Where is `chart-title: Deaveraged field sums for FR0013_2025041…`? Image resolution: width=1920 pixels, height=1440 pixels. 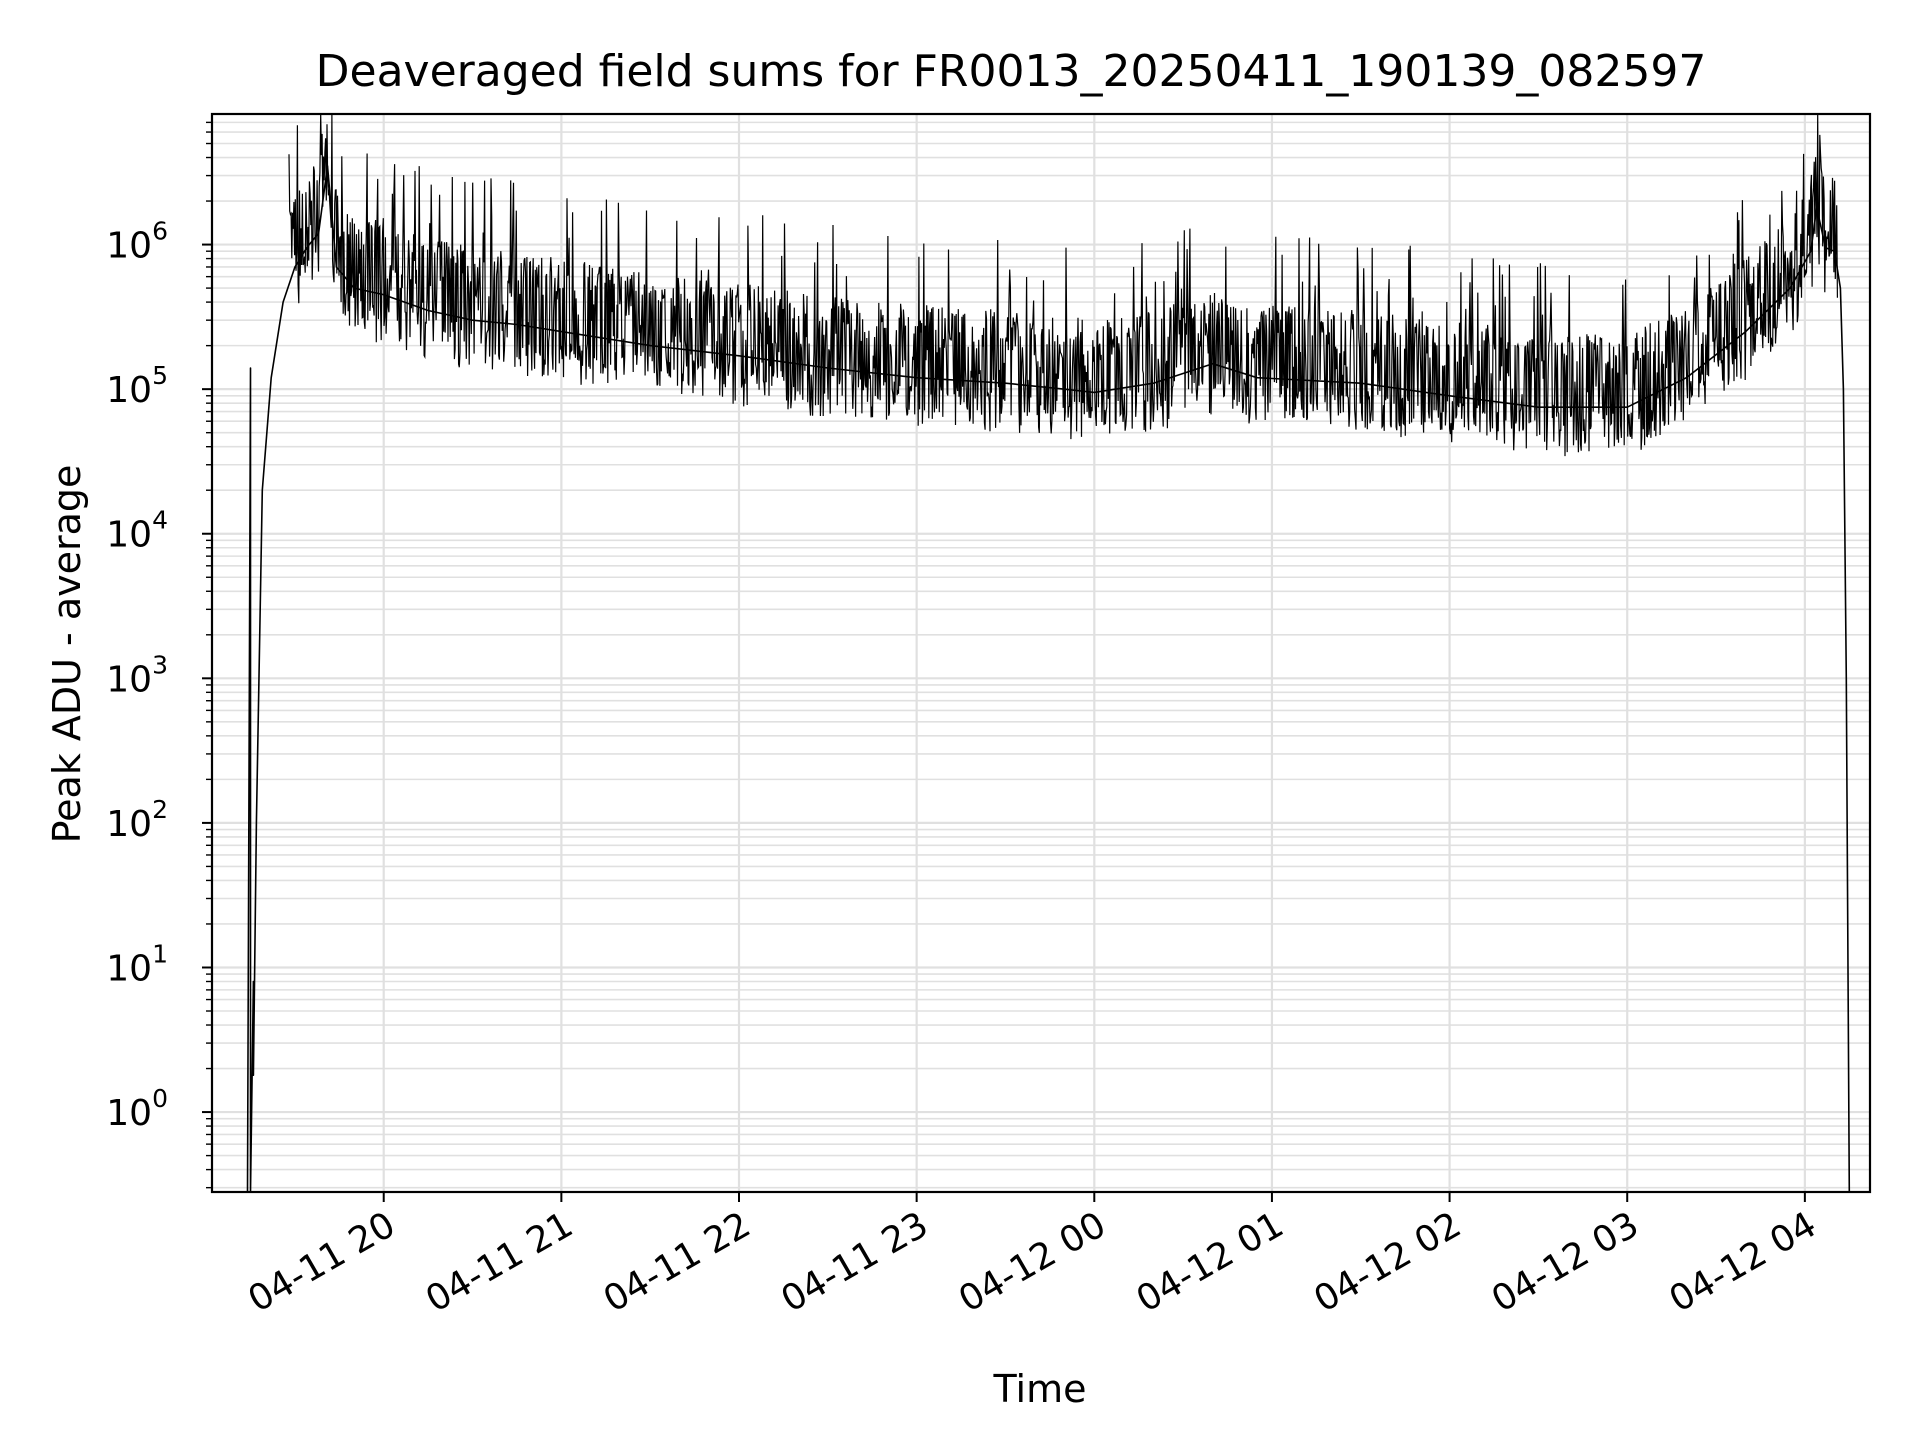
chart-title: Deaveraged field sums for FR0013_2025041… is located at coordinates (1011, 71).